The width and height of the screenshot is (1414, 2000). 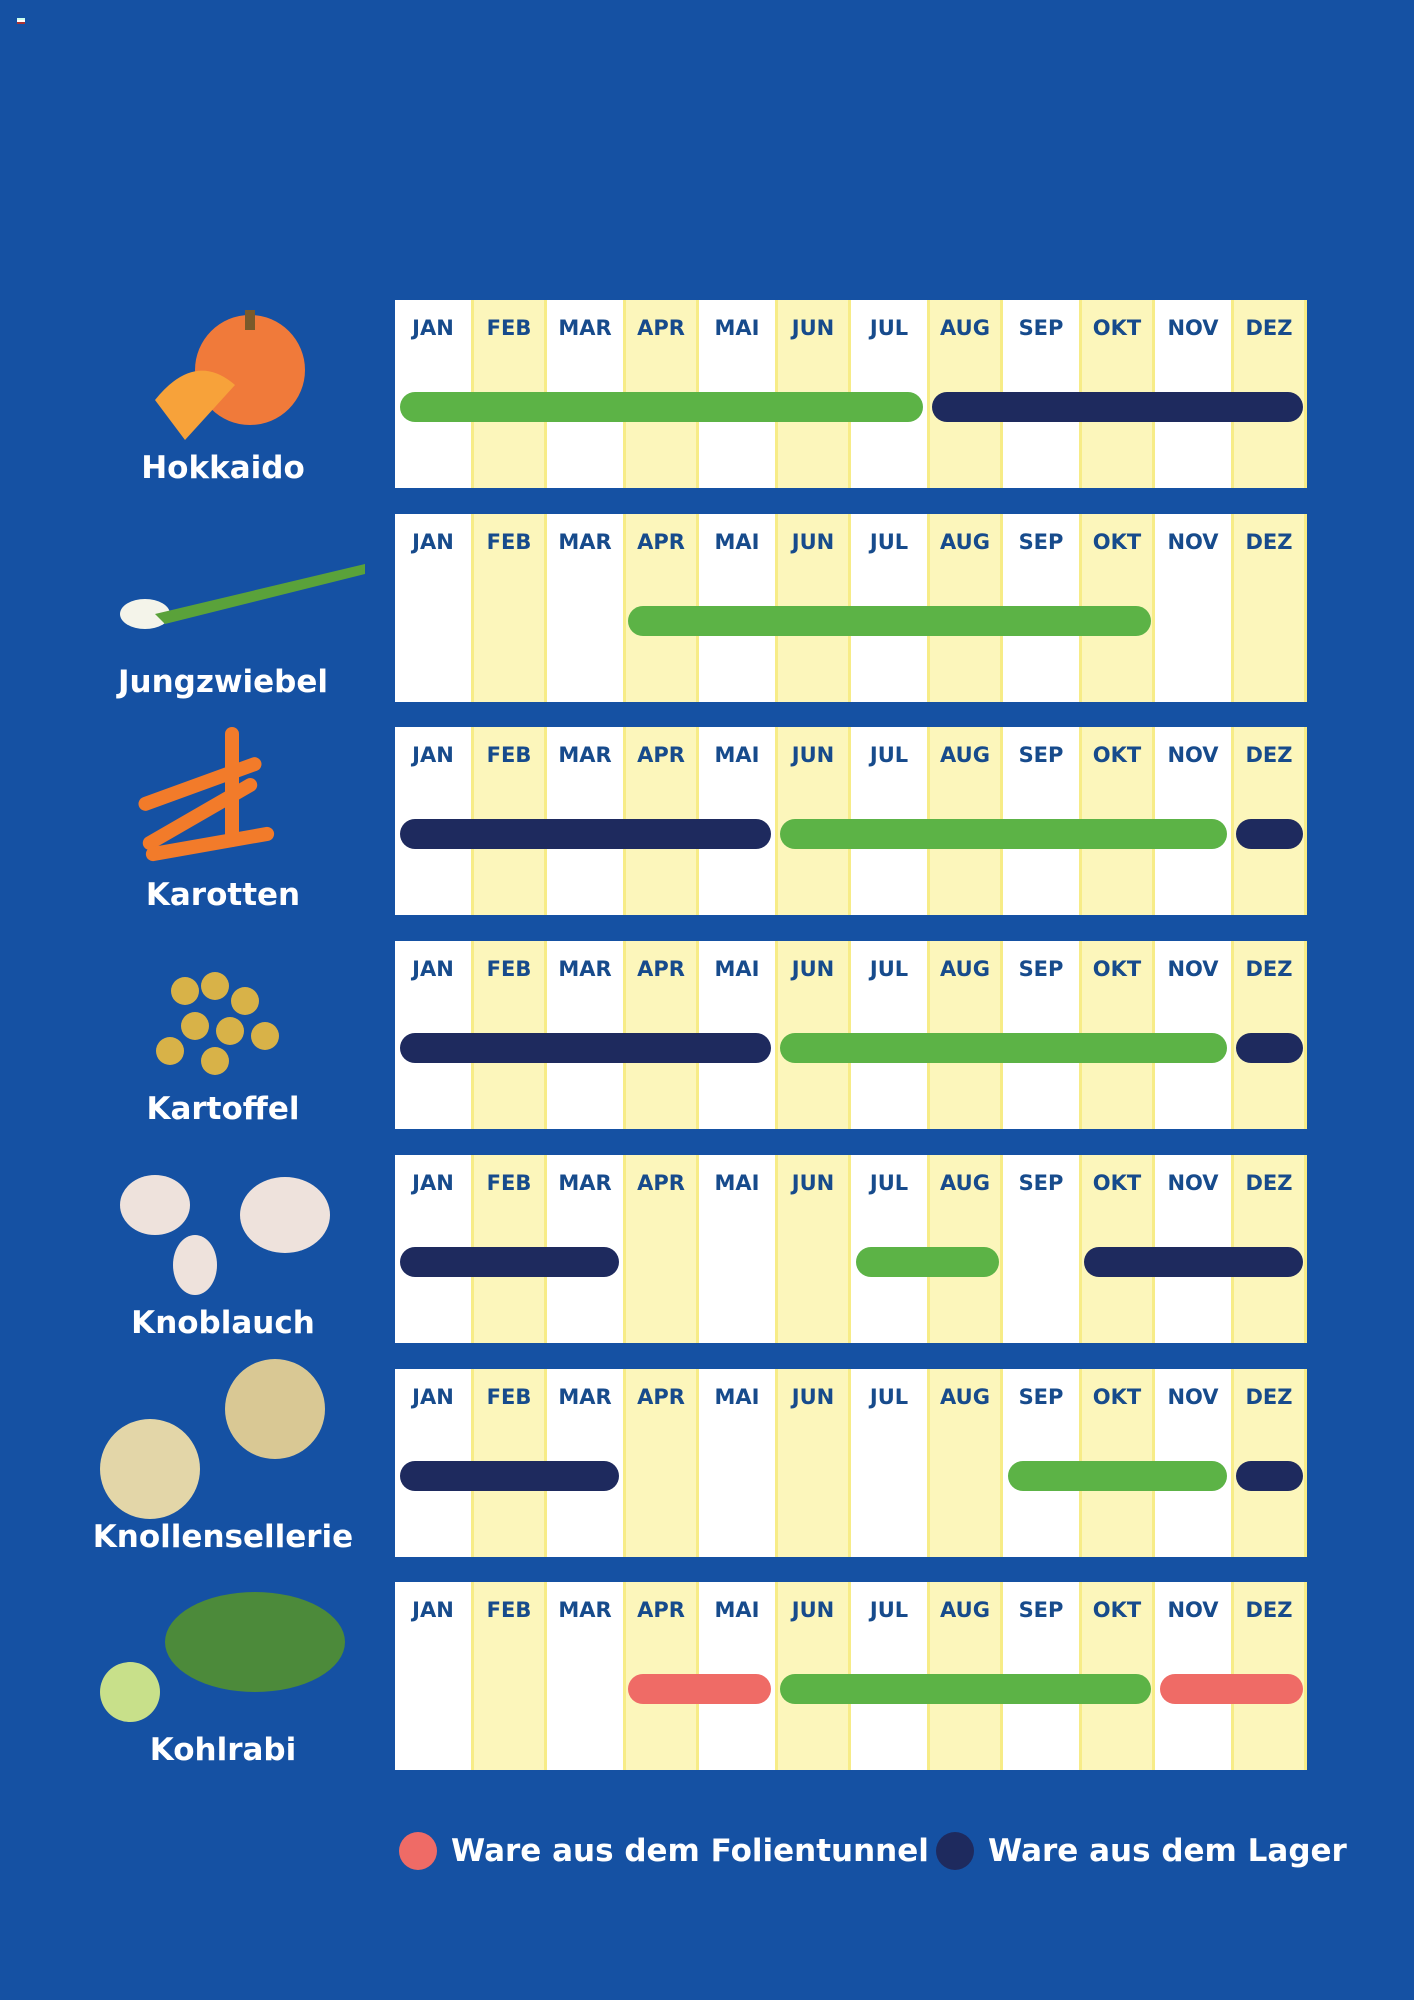 I want to click on potato-icon, so click(x=217, y=1024).